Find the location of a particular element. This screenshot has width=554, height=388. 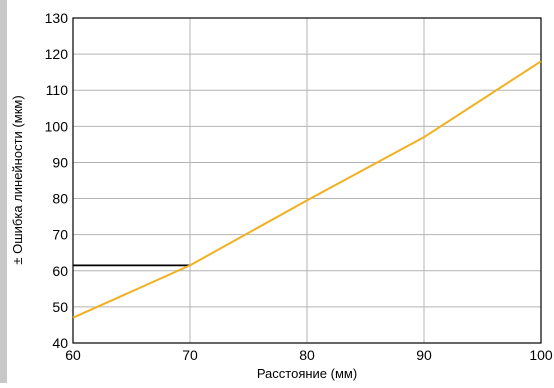

y-tick-label: 100 is located at coordinates (57, 126).